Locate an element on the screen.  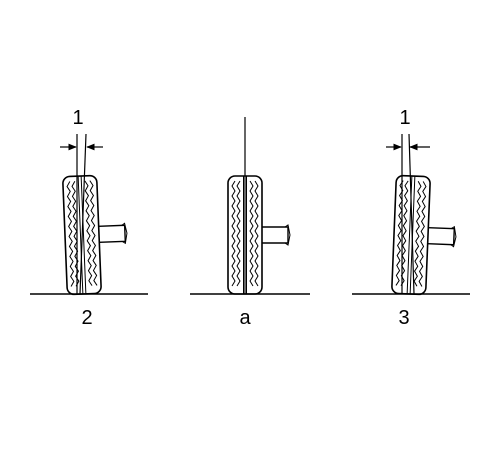
panel-positive-camber: 1 3 is located at coordinates (411, 218).